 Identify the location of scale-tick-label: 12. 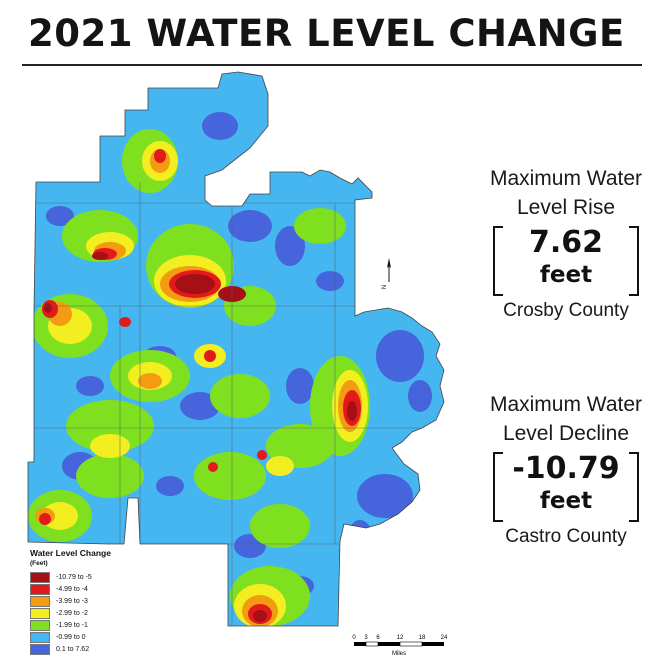
(400, 638).